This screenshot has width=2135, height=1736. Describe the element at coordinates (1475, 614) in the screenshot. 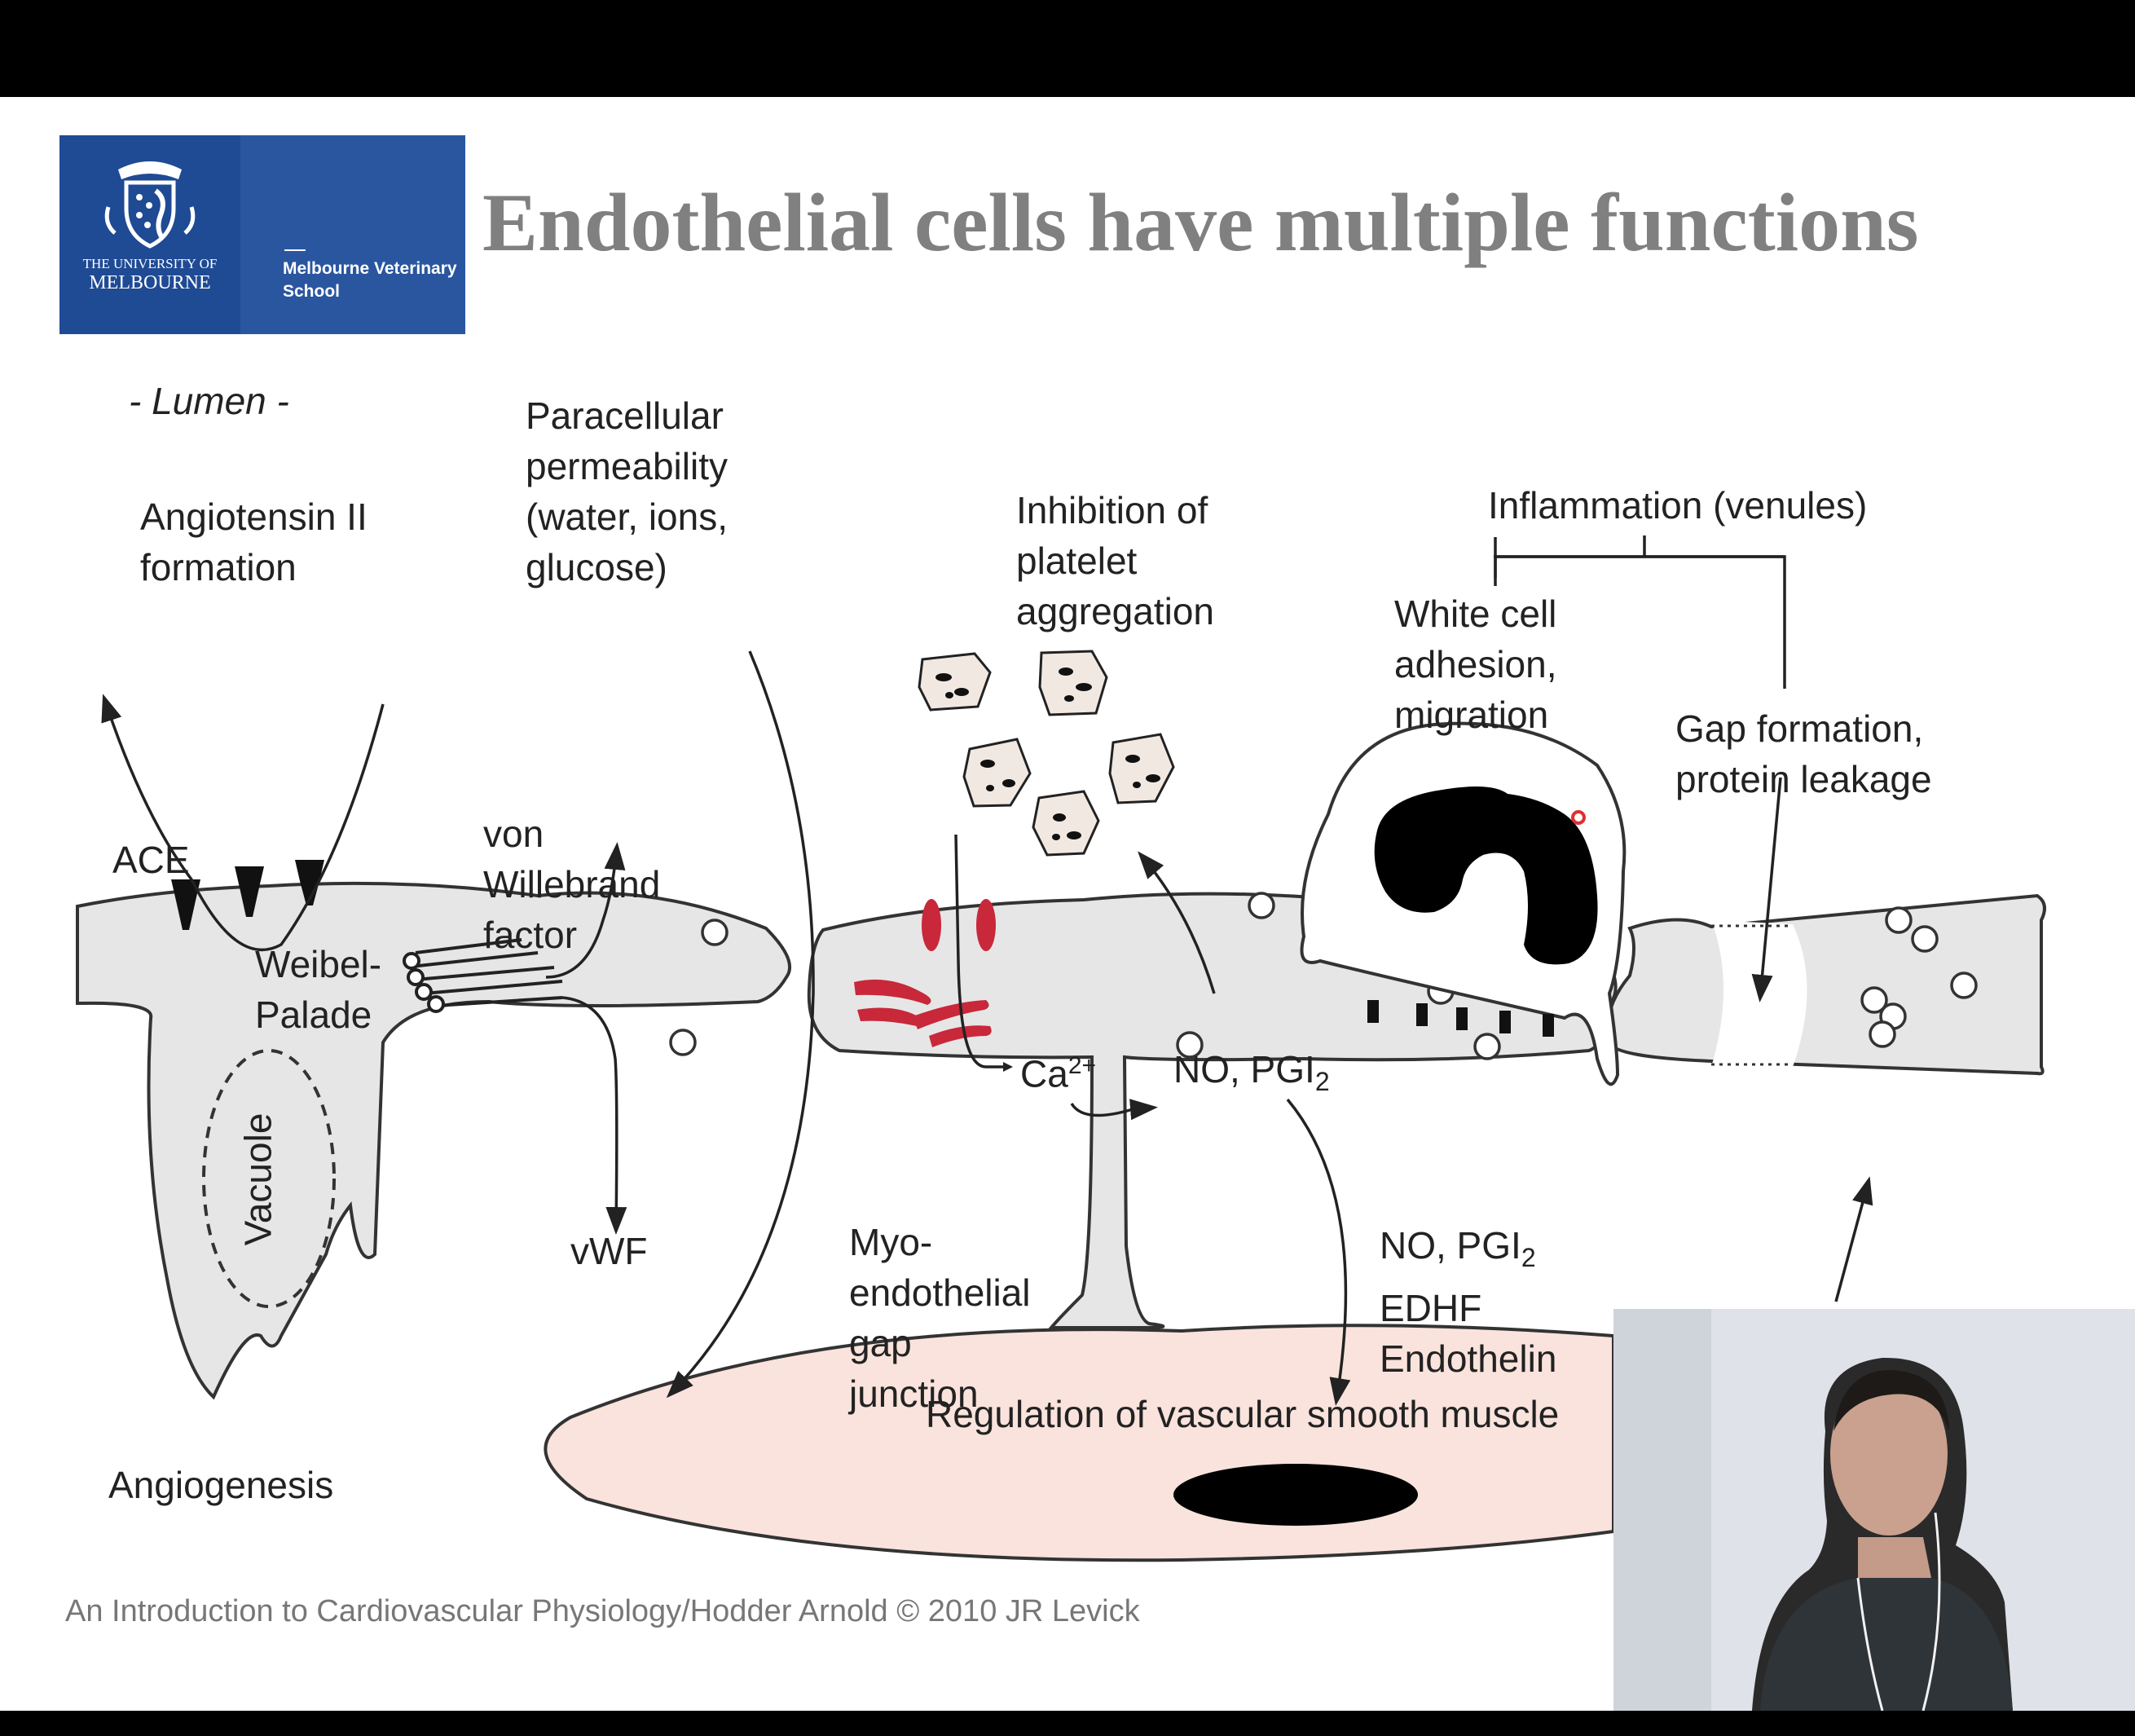

I see `label-white-line1: White cell` at that location.